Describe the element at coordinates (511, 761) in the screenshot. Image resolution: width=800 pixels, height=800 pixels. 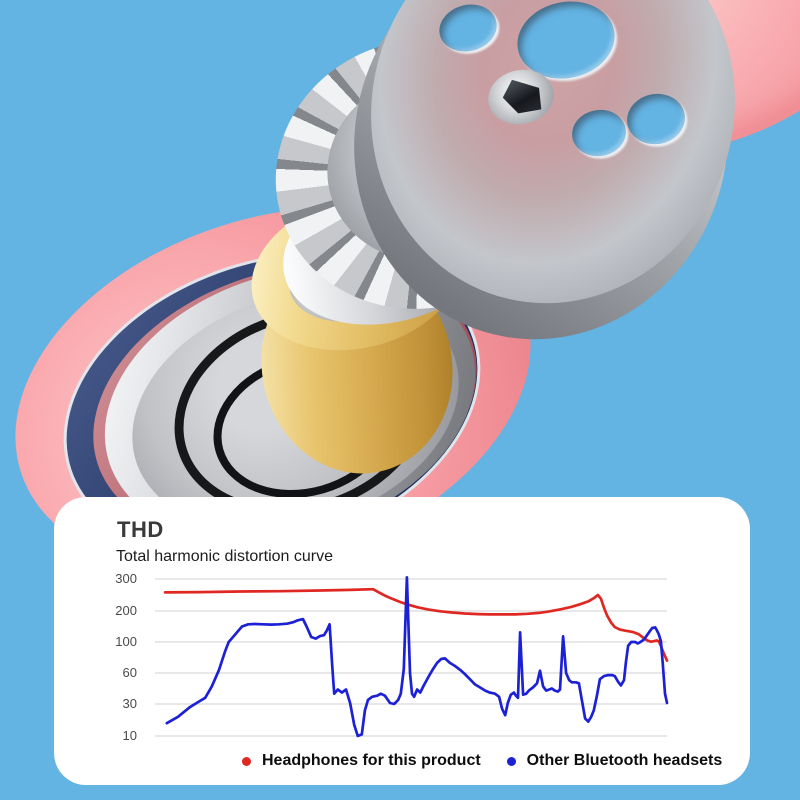
I see `legend-dot-blue` at that location.